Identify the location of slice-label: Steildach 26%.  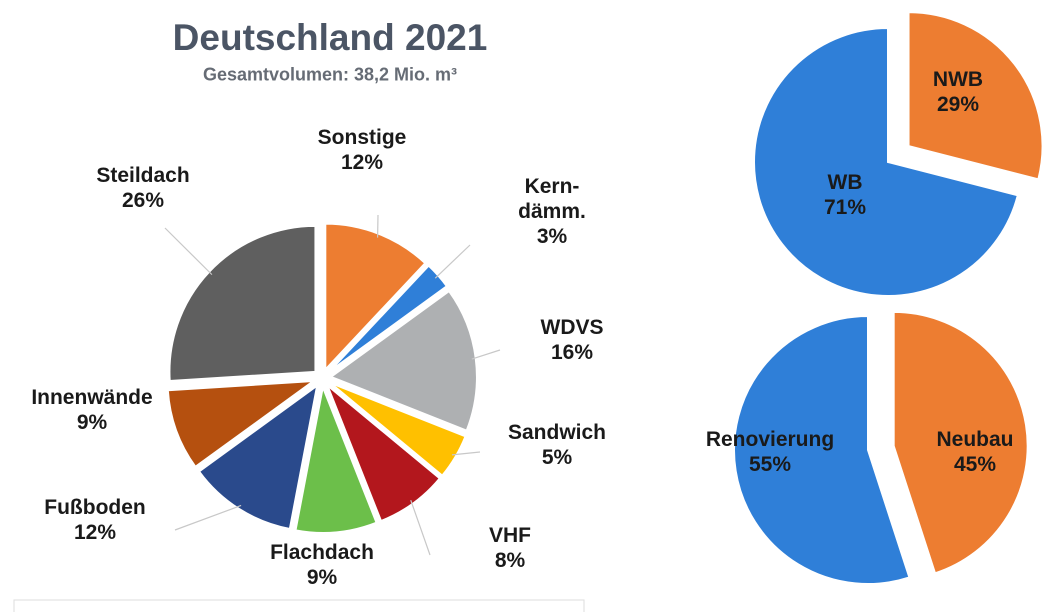
(142, 188).